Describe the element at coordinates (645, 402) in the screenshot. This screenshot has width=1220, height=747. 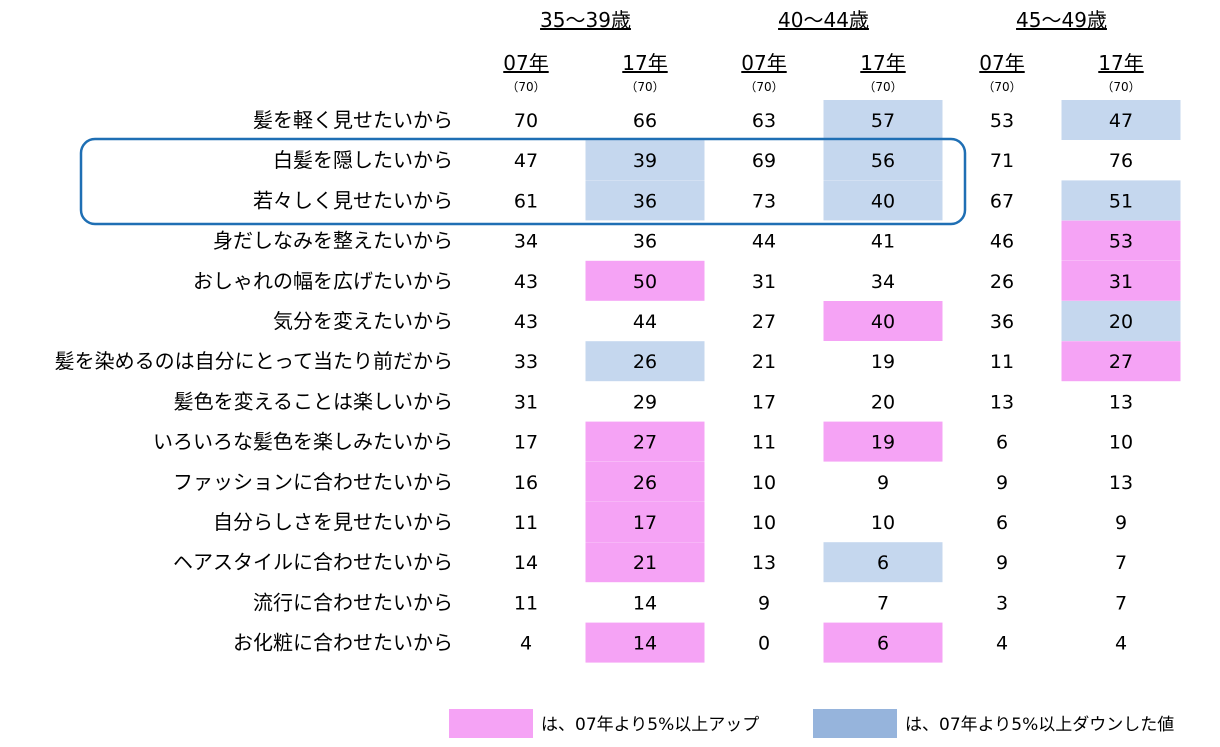
I see `table-cell-value: 29` at that location.